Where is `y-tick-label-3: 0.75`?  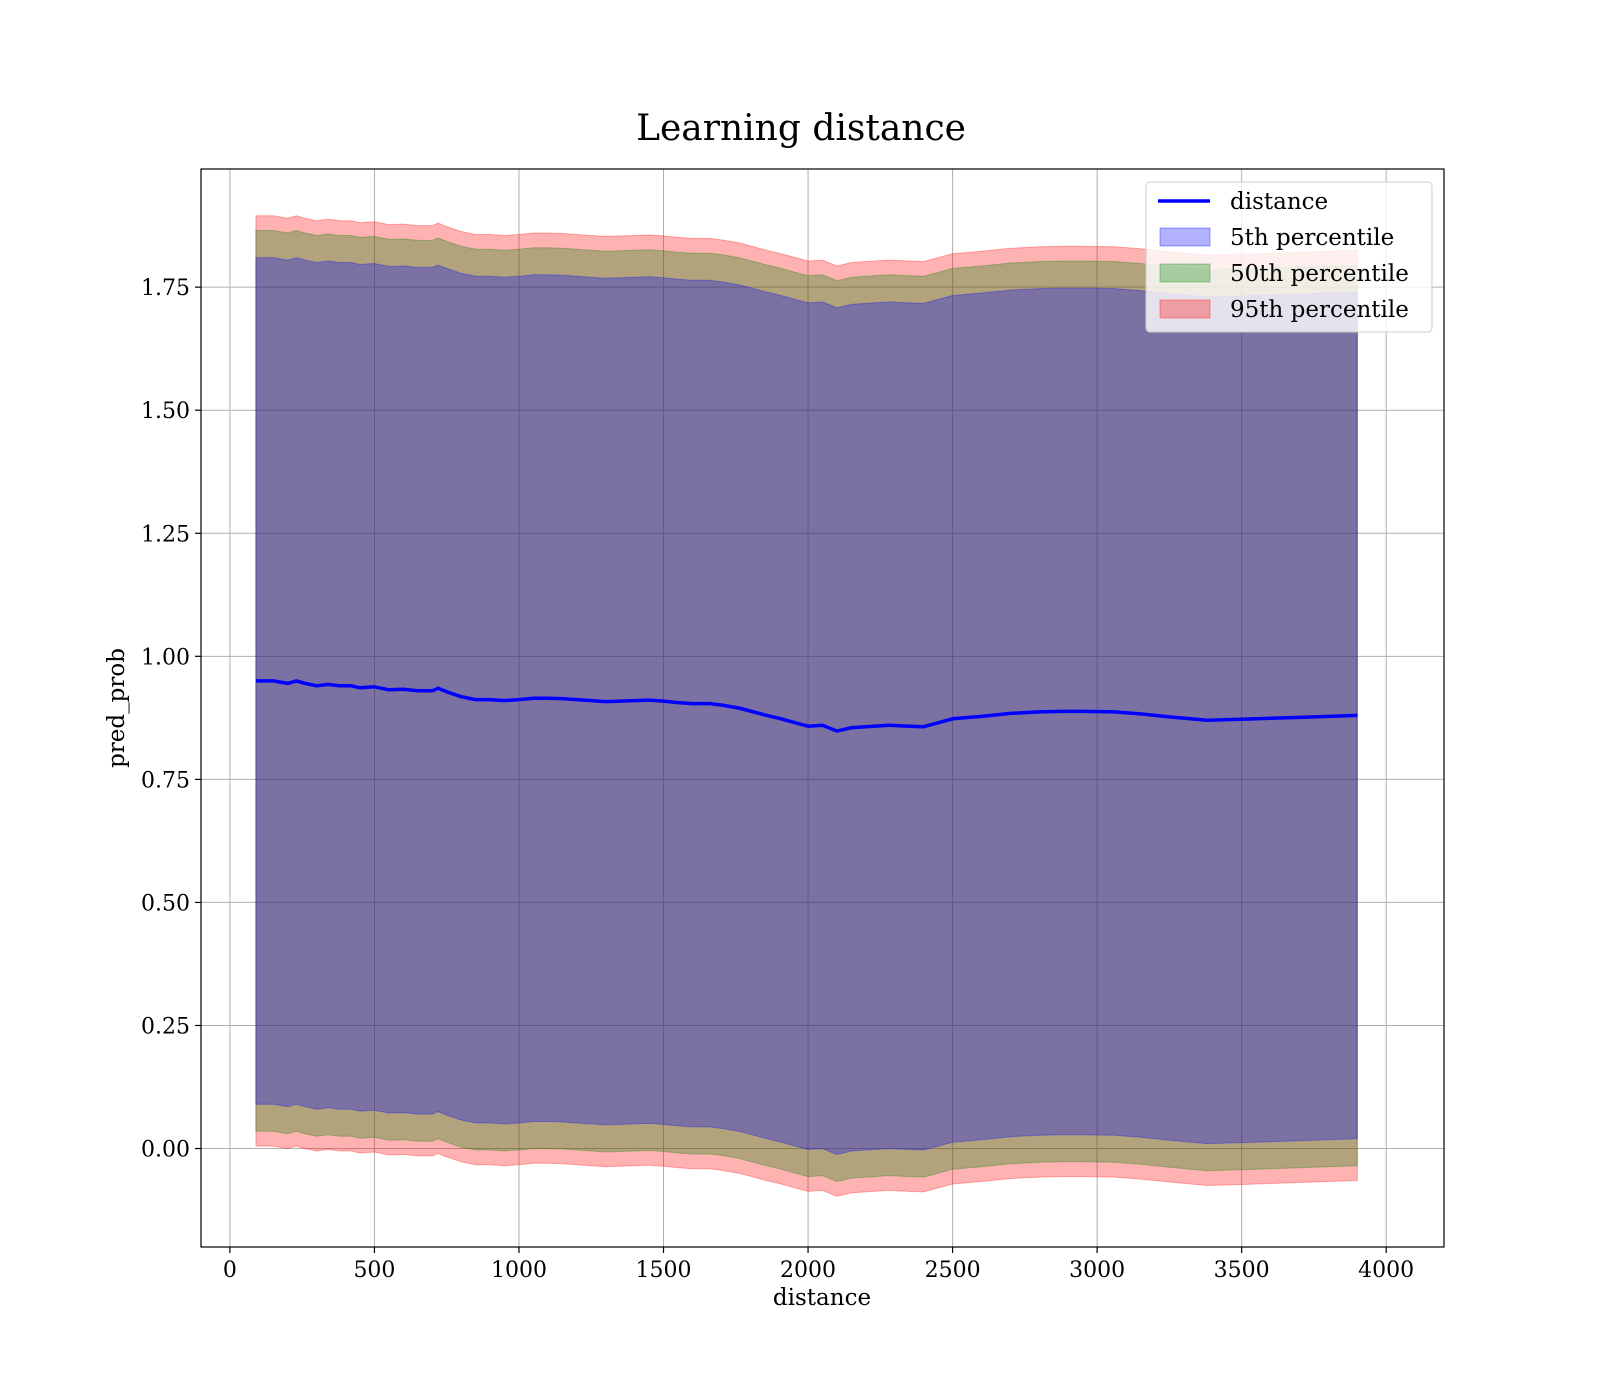 y-tick-label-3: 0.75 is located at coordinates (165, 780).